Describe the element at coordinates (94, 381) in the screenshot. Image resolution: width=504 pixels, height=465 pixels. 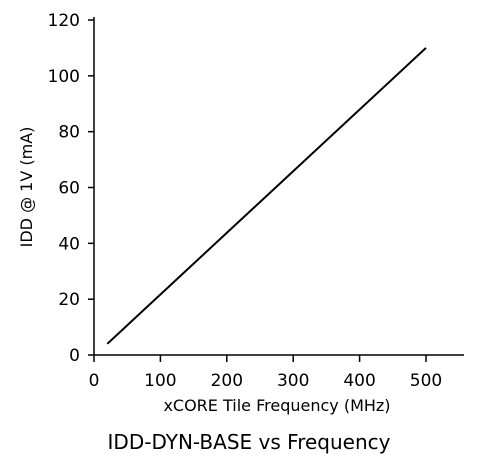
I see `x-tick-label: 0` at that location.